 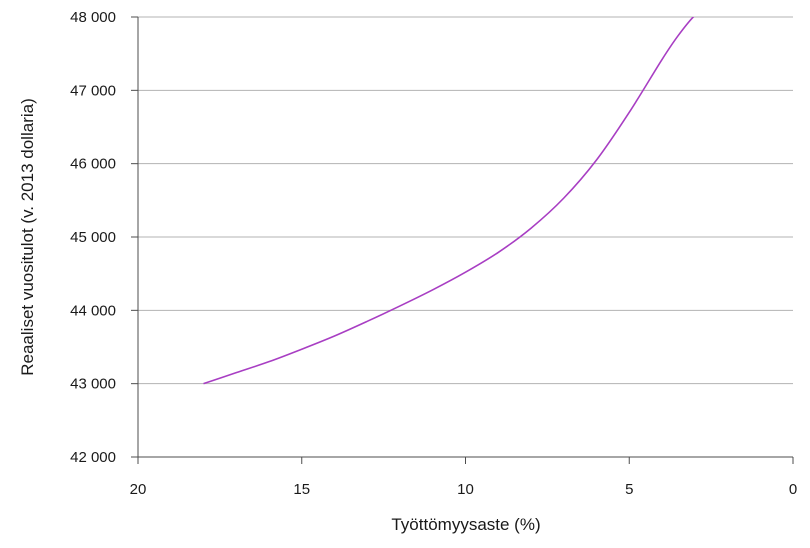 What do you see at coordinates (93, 384) in the screenshot?
I see `y-tick-label: 43 000` at bounding box center [93, 384].